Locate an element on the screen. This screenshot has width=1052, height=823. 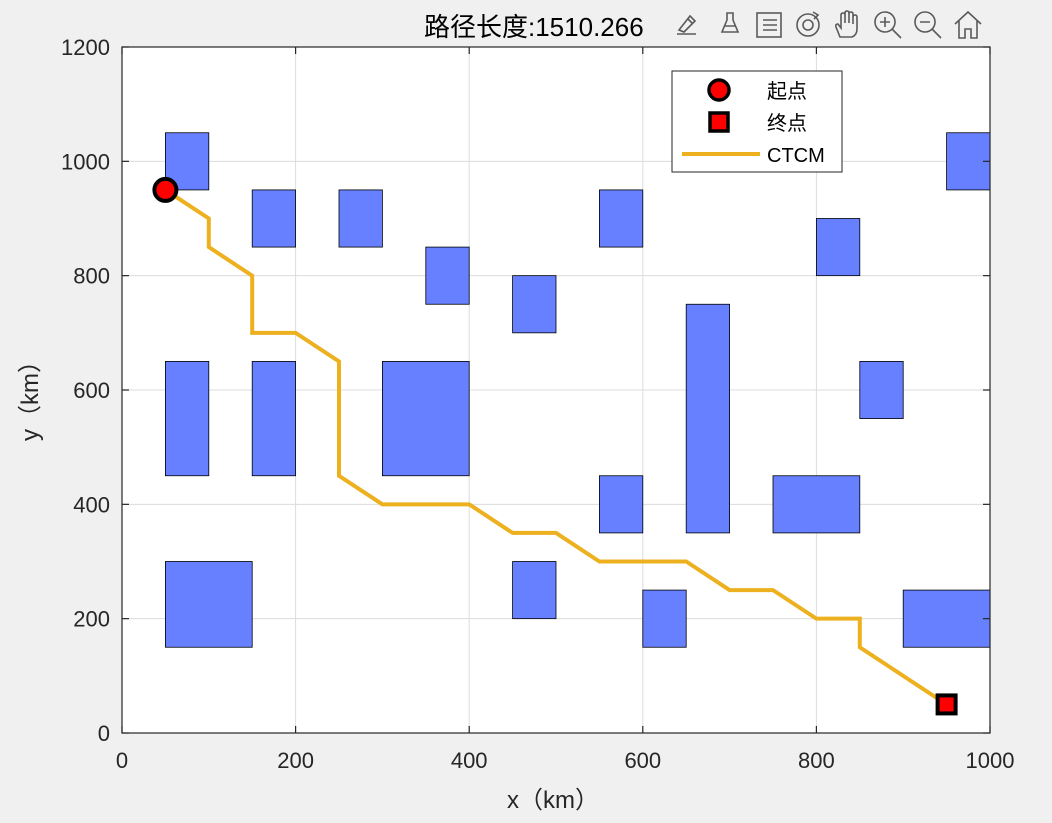
y-tick-label: 1200 is located at coordinates (85, 47).